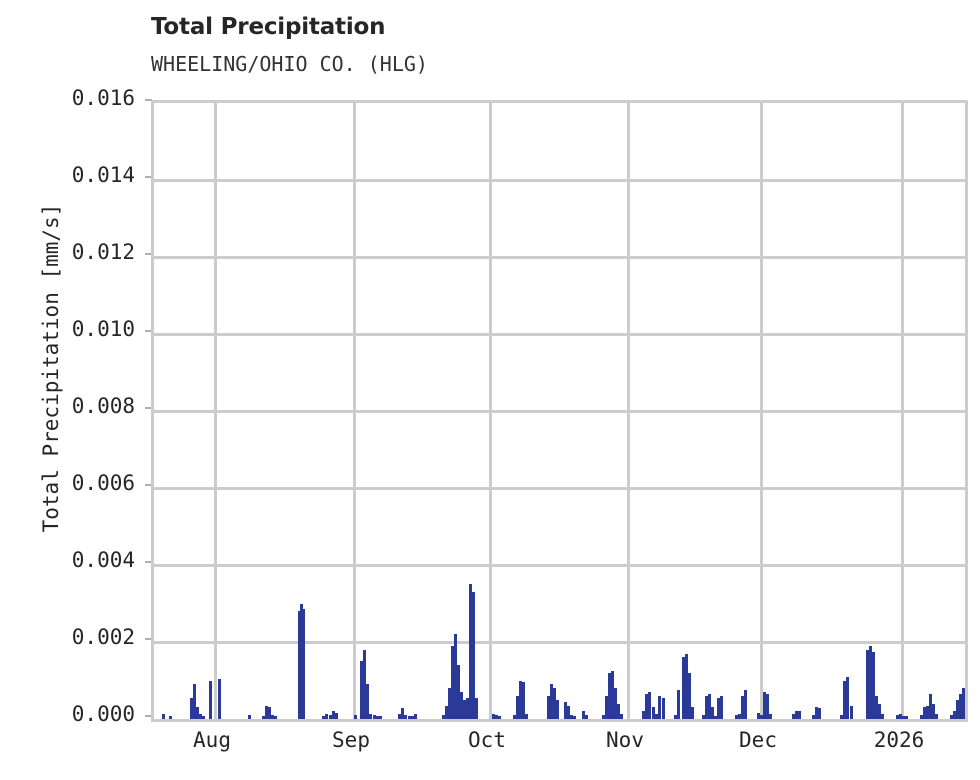 The image size is (980, 780). Describe the element at coordinates (103, 637) in the screenshot. I see `y-tick-label: 0.002` at that location.